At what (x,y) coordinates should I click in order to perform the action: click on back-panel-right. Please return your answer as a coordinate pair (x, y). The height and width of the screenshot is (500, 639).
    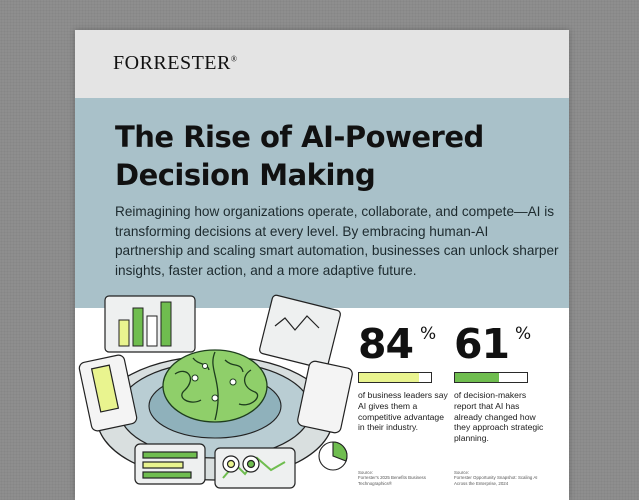
    Looking at the image, I should click on (300, 332).